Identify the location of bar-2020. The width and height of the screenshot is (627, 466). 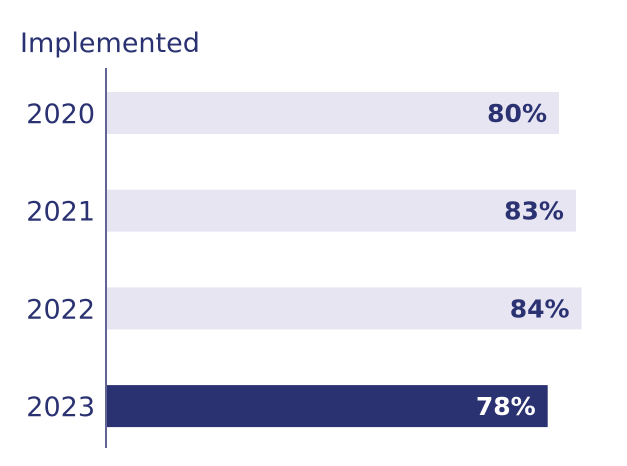
(333, 113).